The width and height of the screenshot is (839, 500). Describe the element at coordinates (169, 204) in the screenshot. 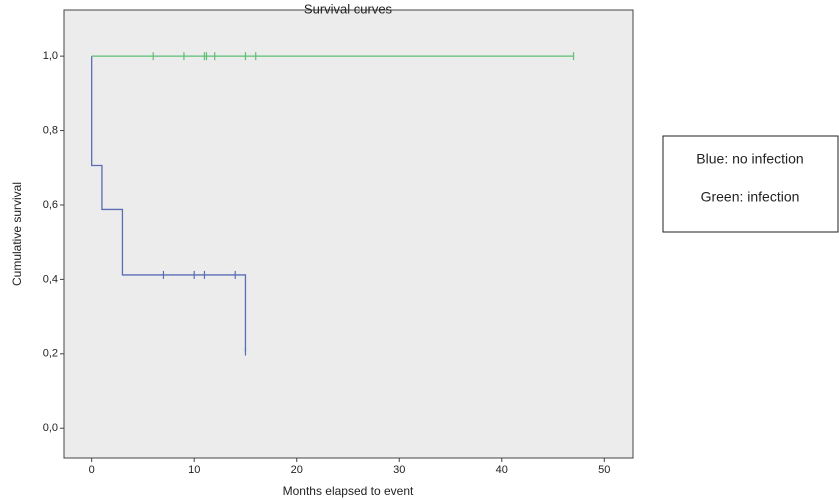

I see `survival-curve` at that location.